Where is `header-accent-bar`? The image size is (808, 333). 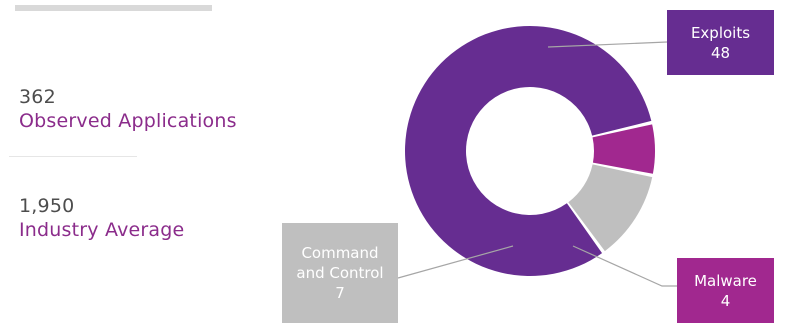
header-accent-bar is located at coordinates (113, 8).